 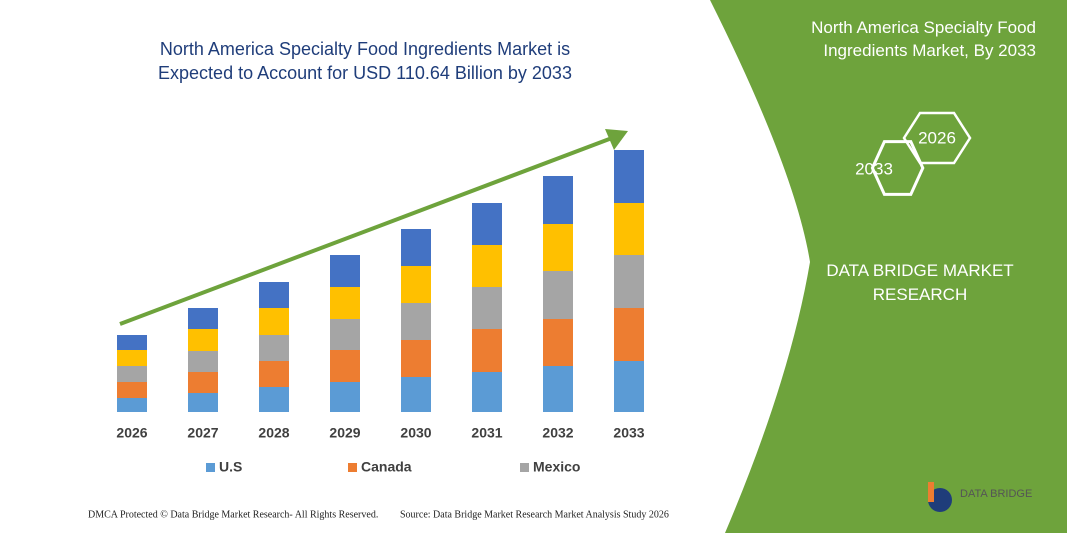 I want to click on brand: DATA BRIDGE MARKET RESEARCH, so click(x=919, y=282).